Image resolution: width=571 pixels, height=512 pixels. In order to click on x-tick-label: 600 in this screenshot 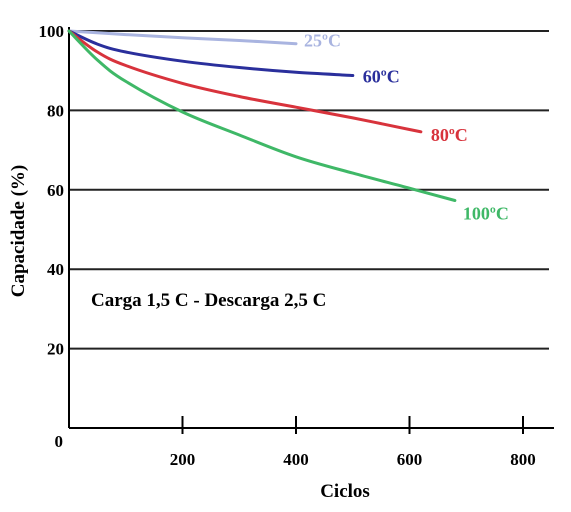, I will do `click(410, 459)`.